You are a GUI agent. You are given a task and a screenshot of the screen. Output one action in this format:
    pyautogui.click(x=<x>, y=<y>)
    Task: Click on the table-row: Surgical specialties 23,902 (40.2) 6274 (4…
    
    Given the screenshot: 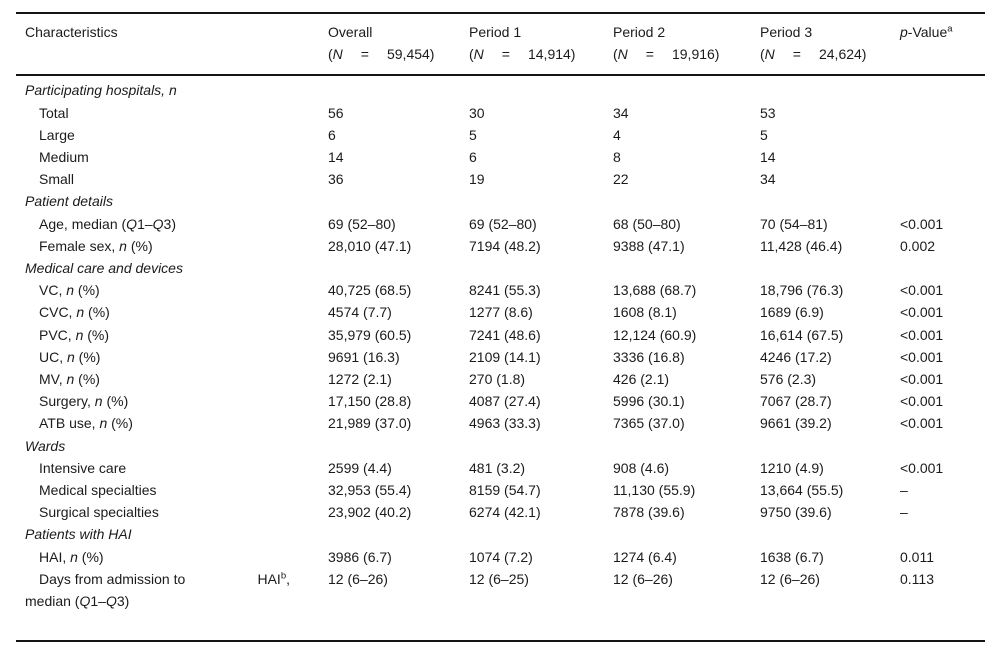 What is the action you would take?
    pyautogui.click(x=500, y=512)
    